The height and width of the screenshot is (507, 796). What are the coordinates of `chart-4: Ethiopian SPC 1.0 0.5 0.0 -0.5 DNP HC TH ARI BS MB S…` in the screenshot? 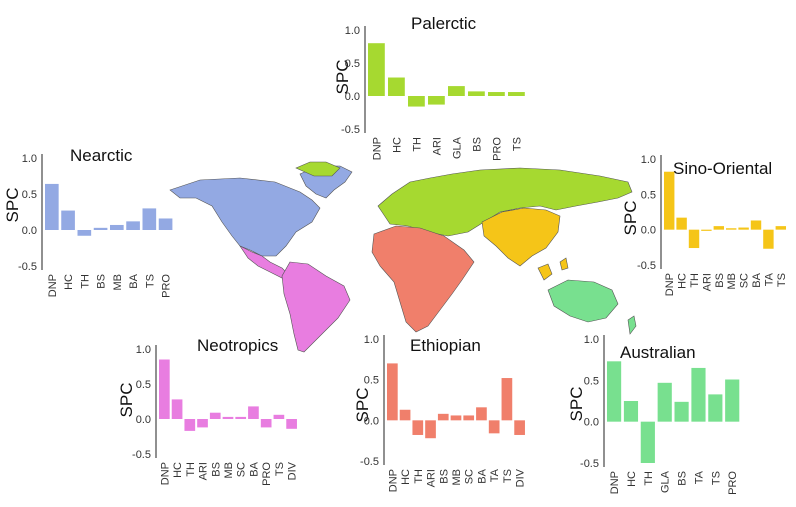 It's located at (440, 413).